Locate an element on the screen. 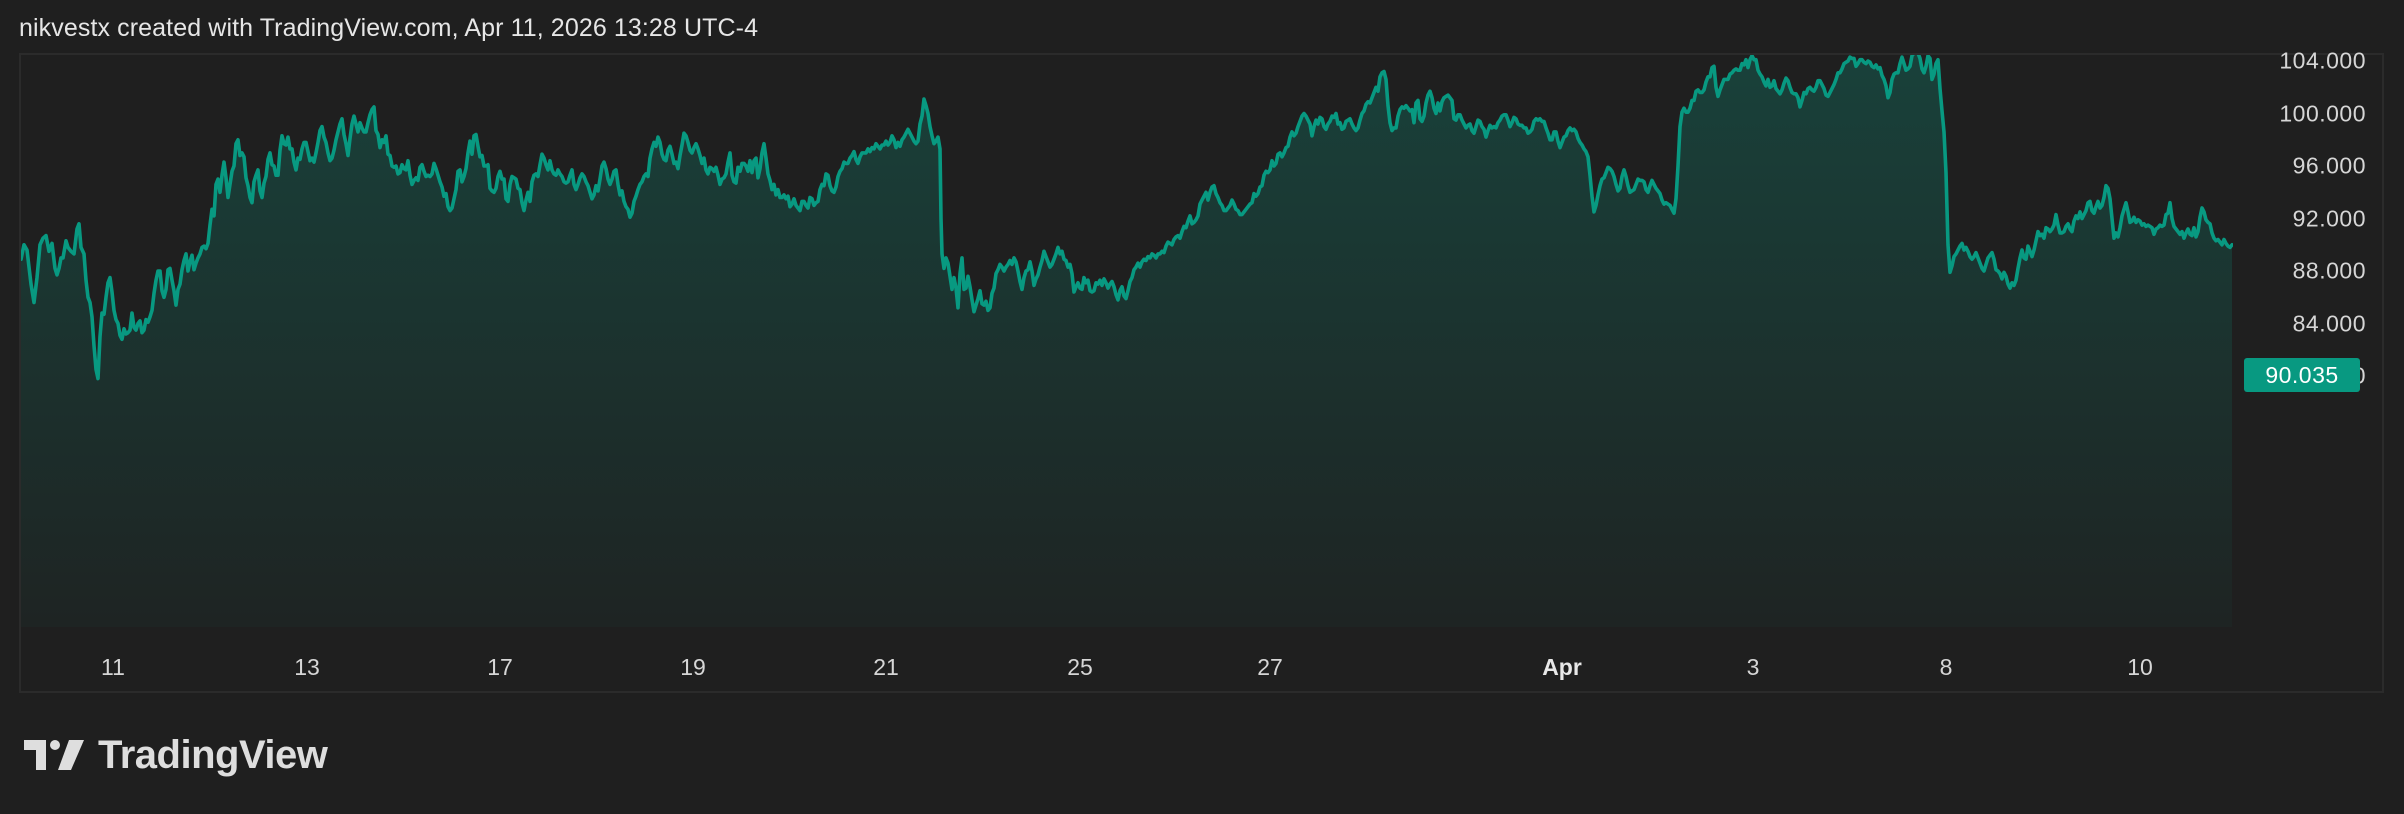 This screenshot has width=2404, height=814. x-tick-label: 17 is located at coordinates (500, 667).